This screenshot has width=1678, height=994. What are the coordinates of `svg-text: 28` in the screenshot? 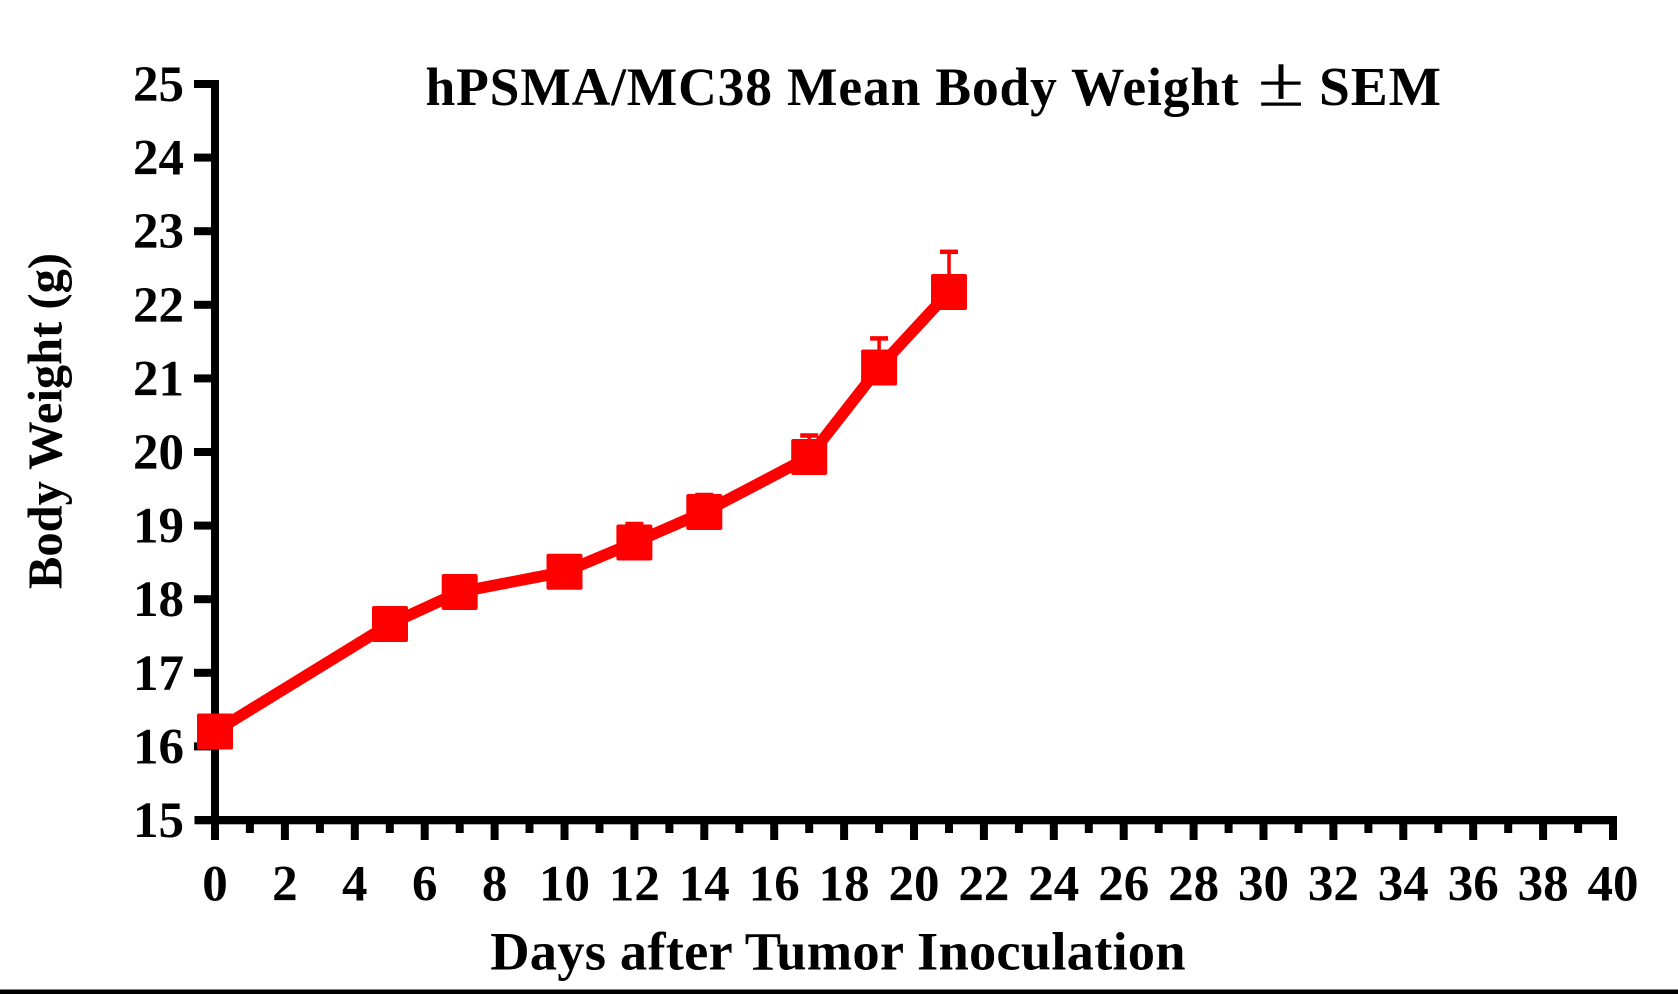 It's located at (1193, 885).